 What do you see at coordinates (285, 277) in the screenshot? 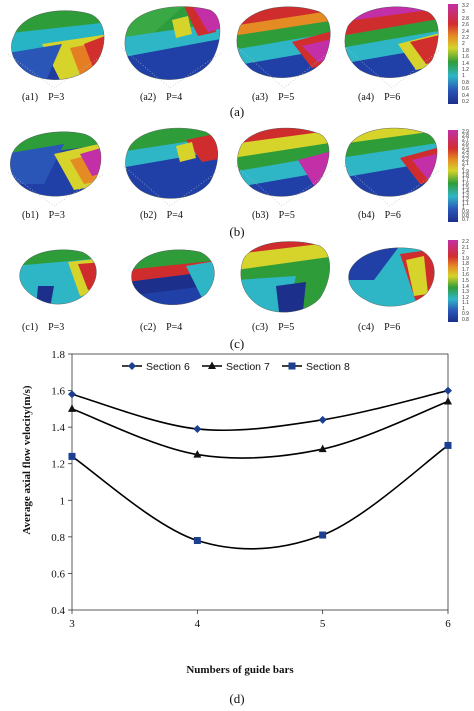
I see `contour-surface-c3` at bounding box center [285, 277].